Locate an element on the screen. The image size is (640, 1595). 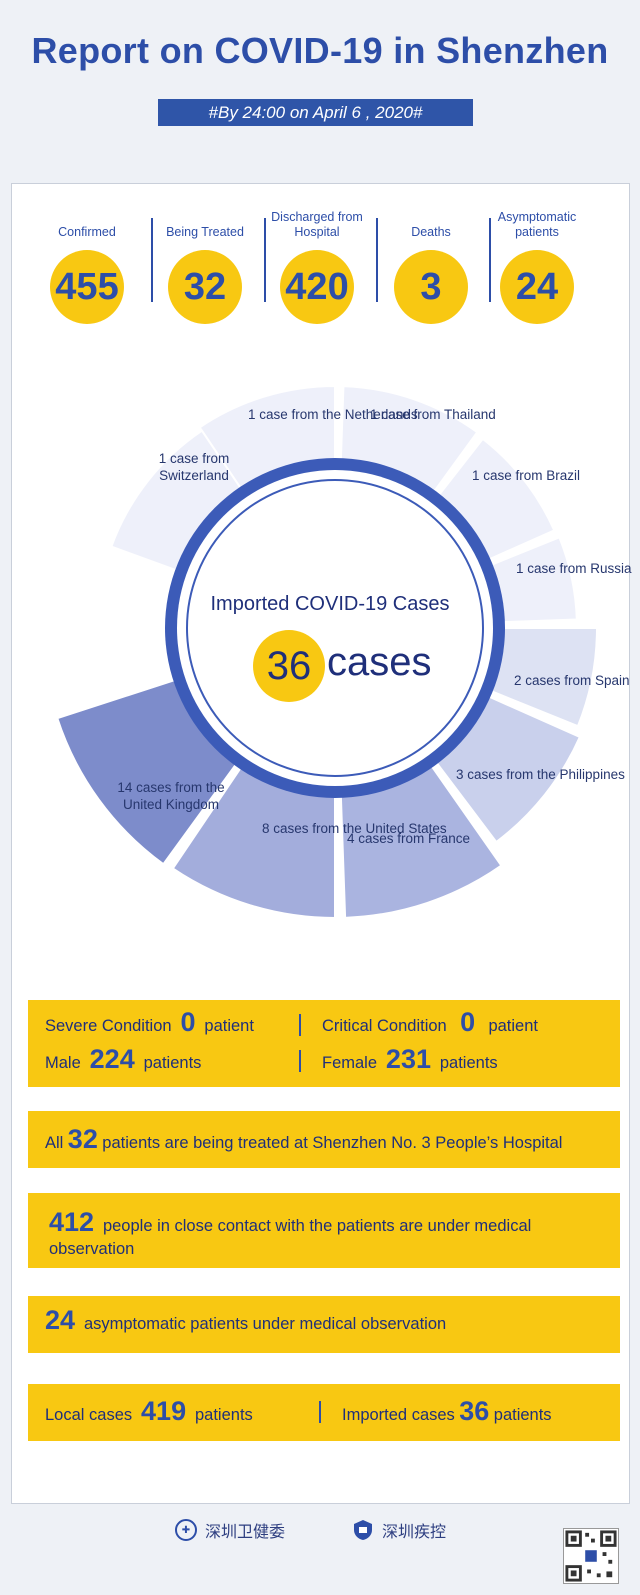
critical-row: Critical Condition 0 patient is located at coordinates (430, 1022).